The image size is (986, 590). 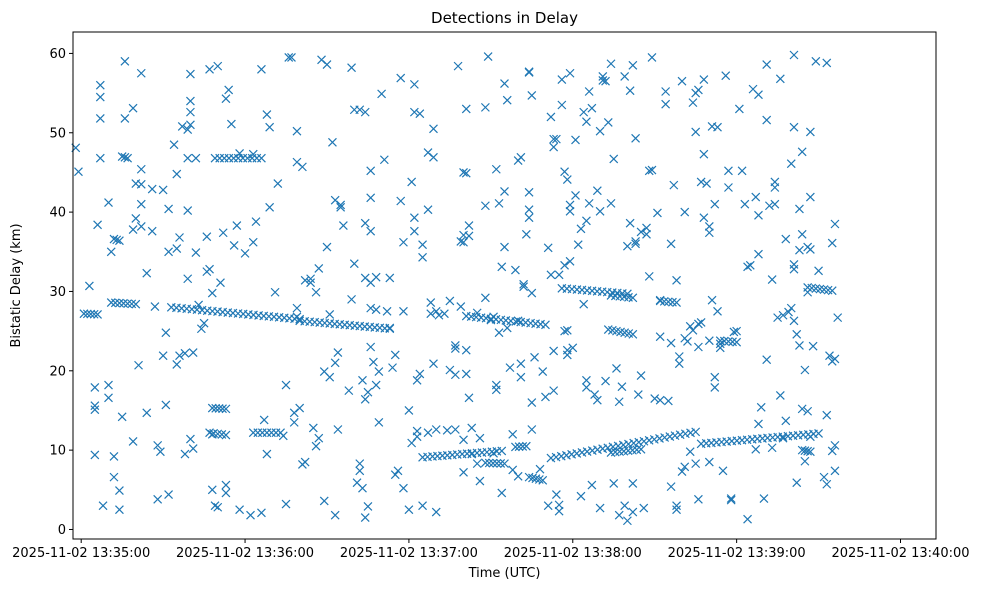 I want to click on y-tick-label: 0, so click(x=62, y=530).